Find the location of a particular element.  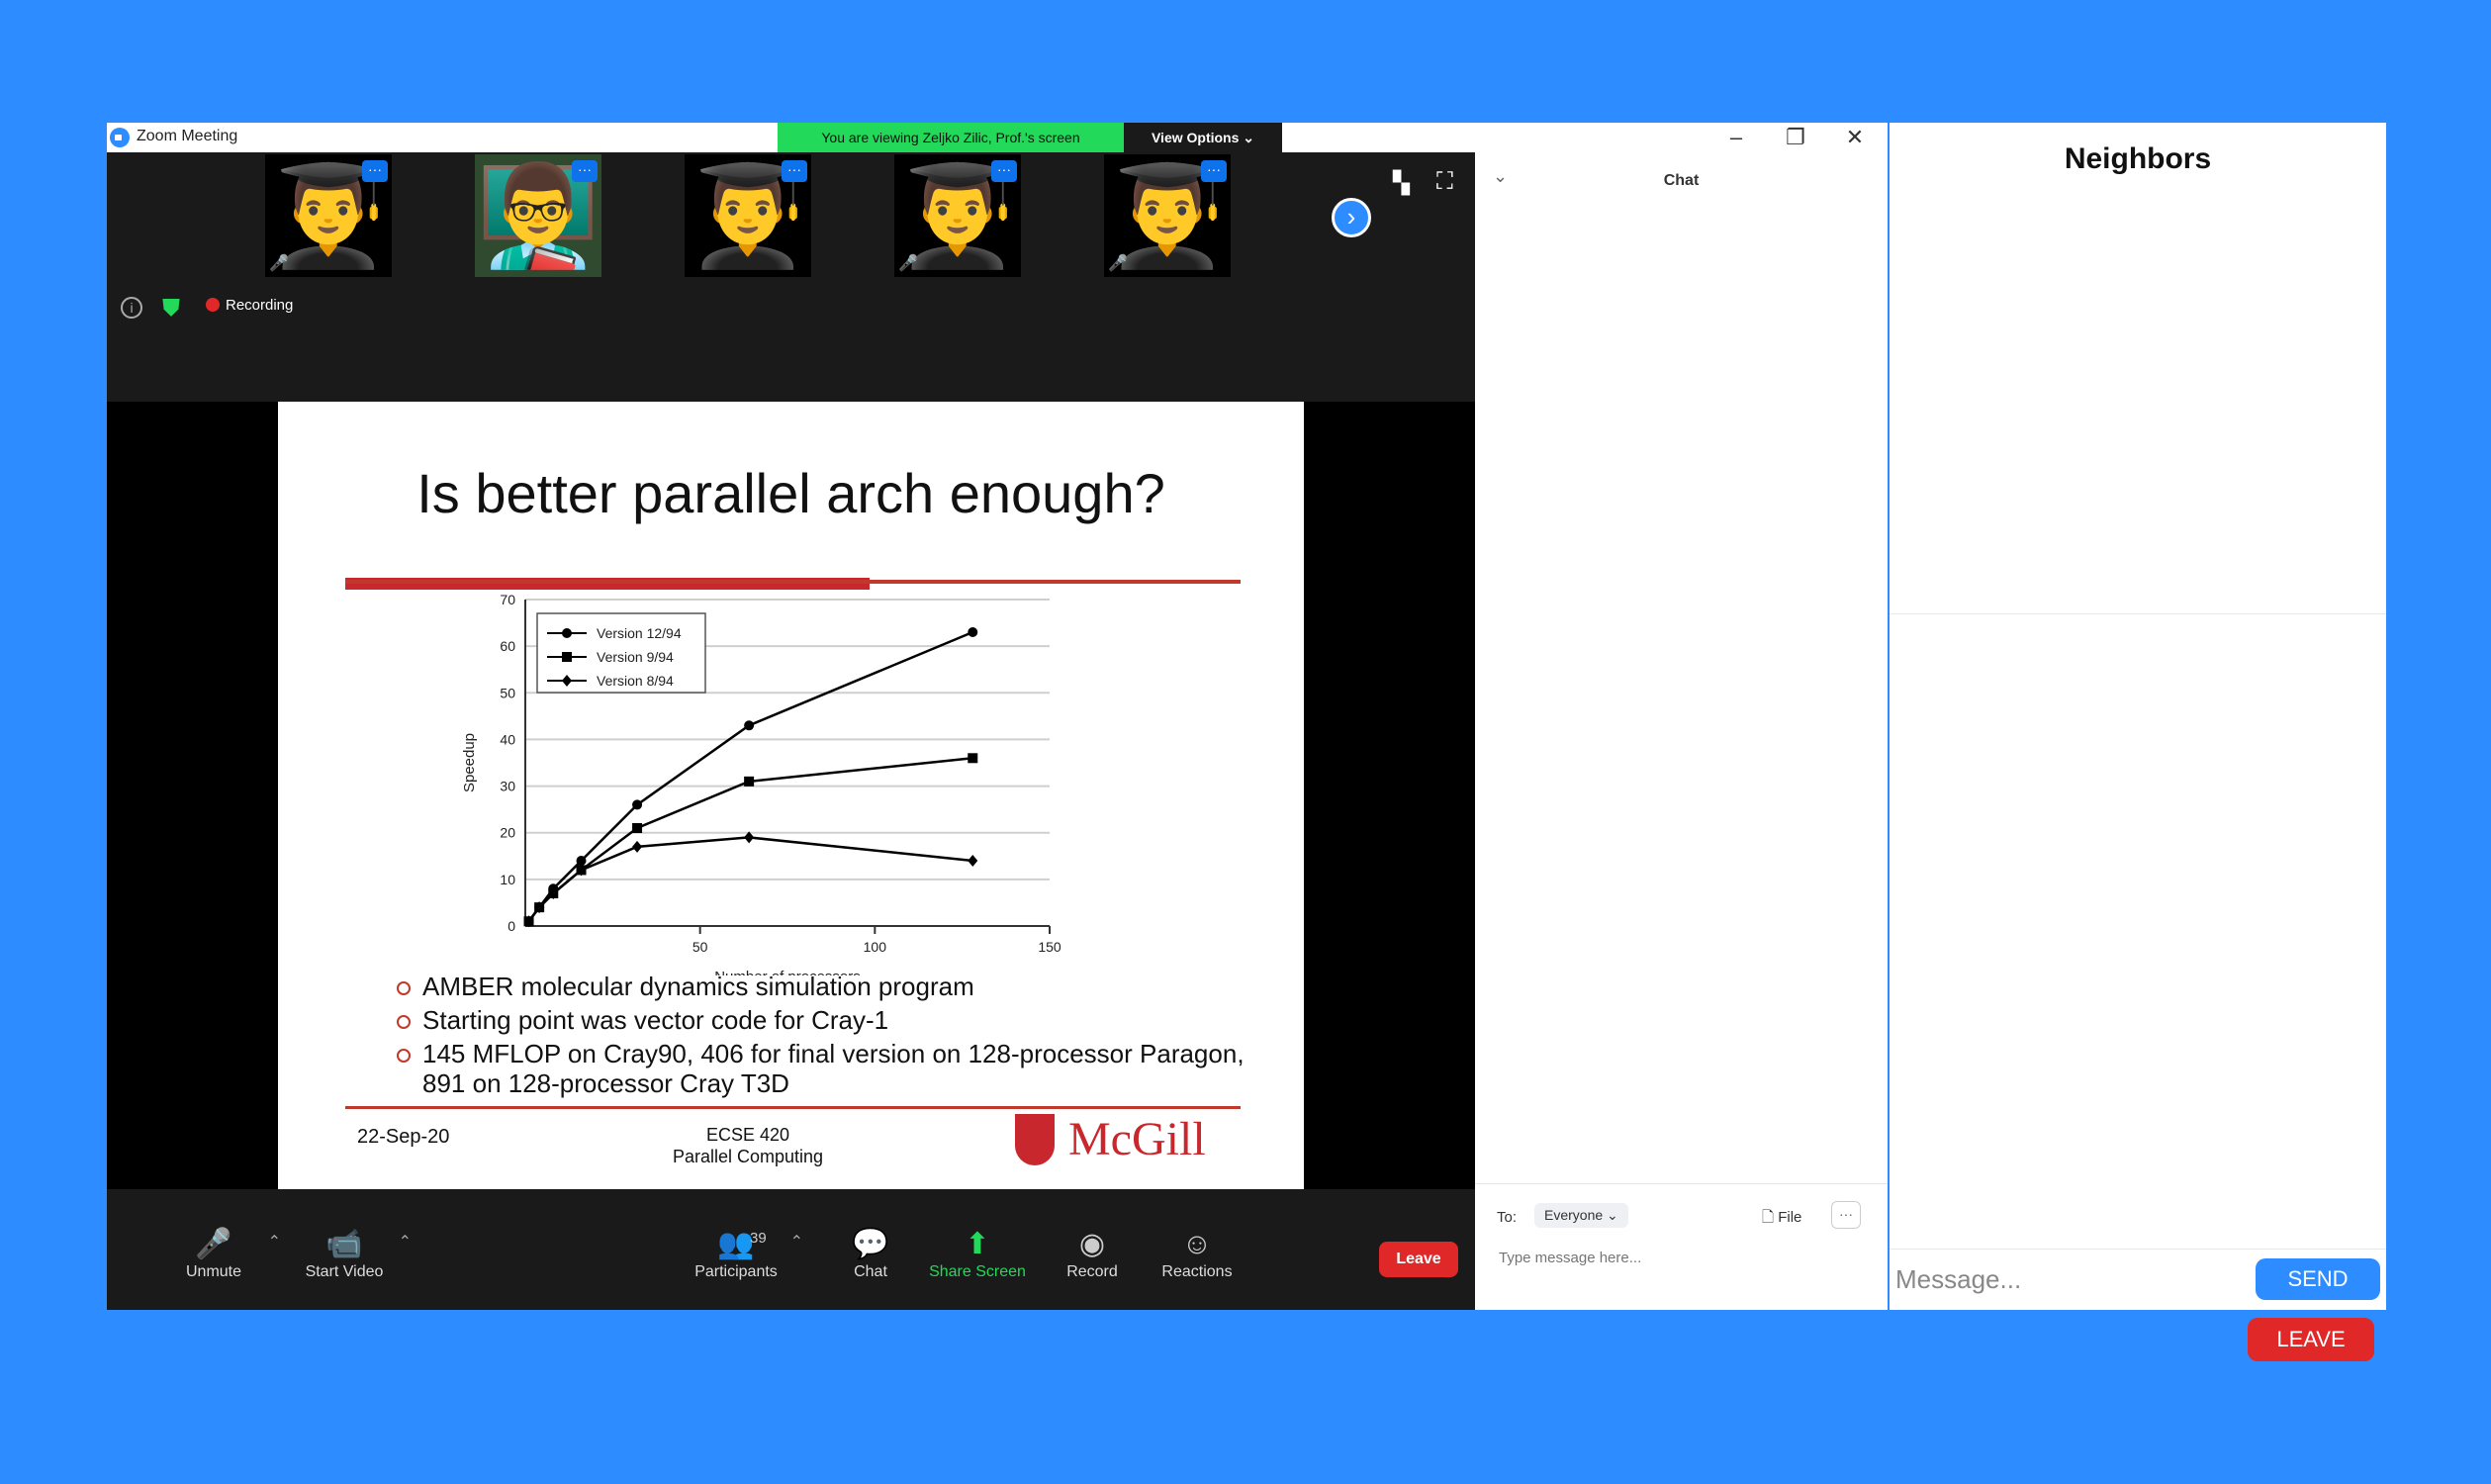

reactions-button: ☺ Reactions is located at coordinates (1197, 1253).